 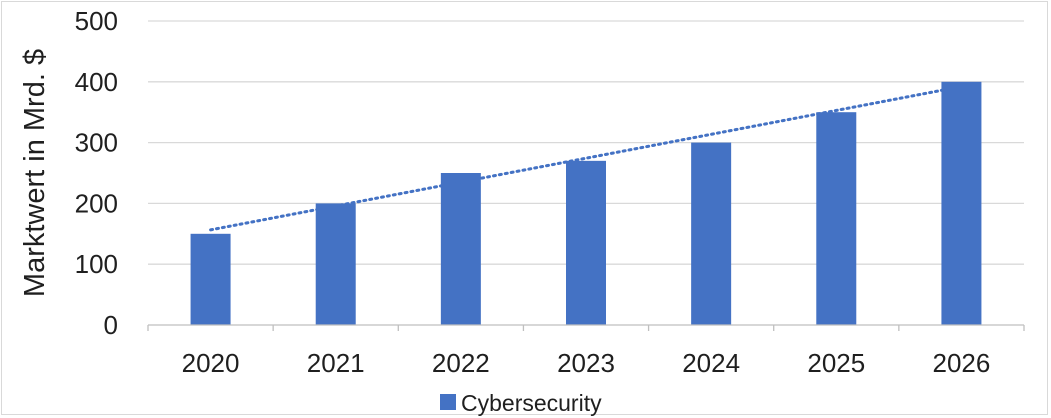 What do you see at coordinates (210, 279) in the screenshot?
I see `bar-2020` at bounding box center [210, 279].